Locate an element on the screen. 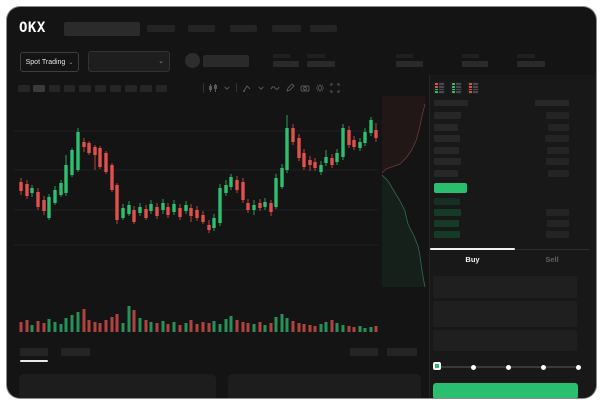 The width and height of the screenshot is (603, 405). market-type-selector: Spot Trading ⌄ is located at coordinates (49, 62).